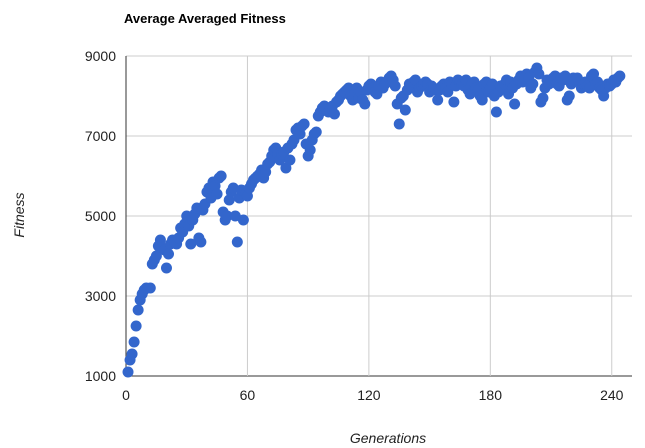 The height and width of the screenshot is (448, 645). I want to click on y-tick-label: 3000, so click(100, 296).